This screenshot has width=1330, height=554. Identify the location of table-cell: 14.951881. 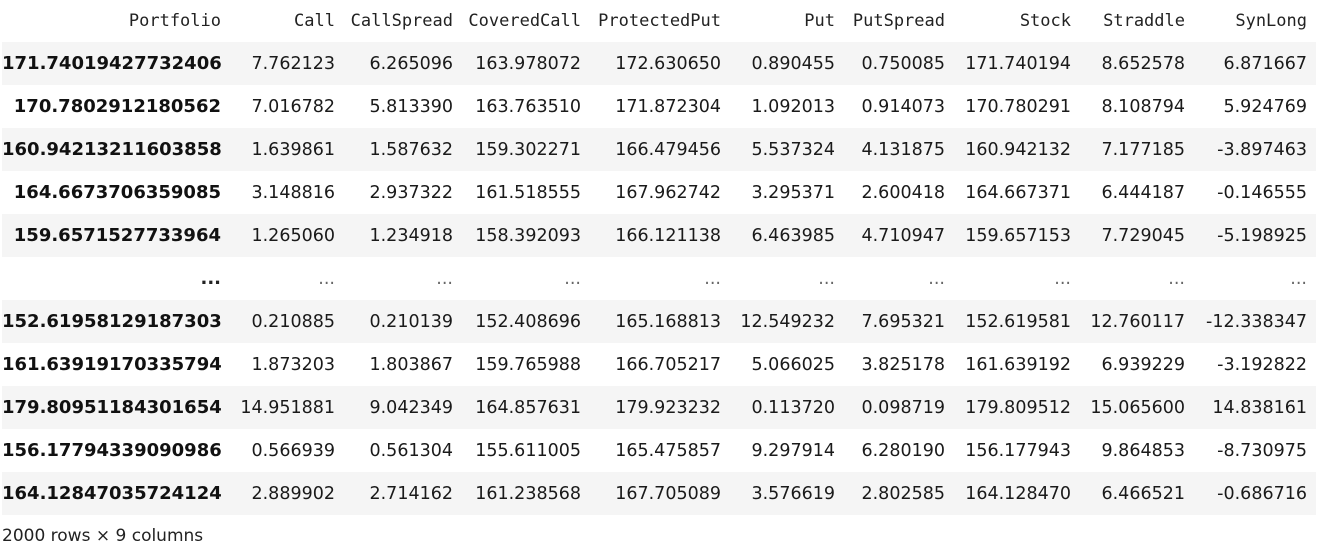
(287, 407).